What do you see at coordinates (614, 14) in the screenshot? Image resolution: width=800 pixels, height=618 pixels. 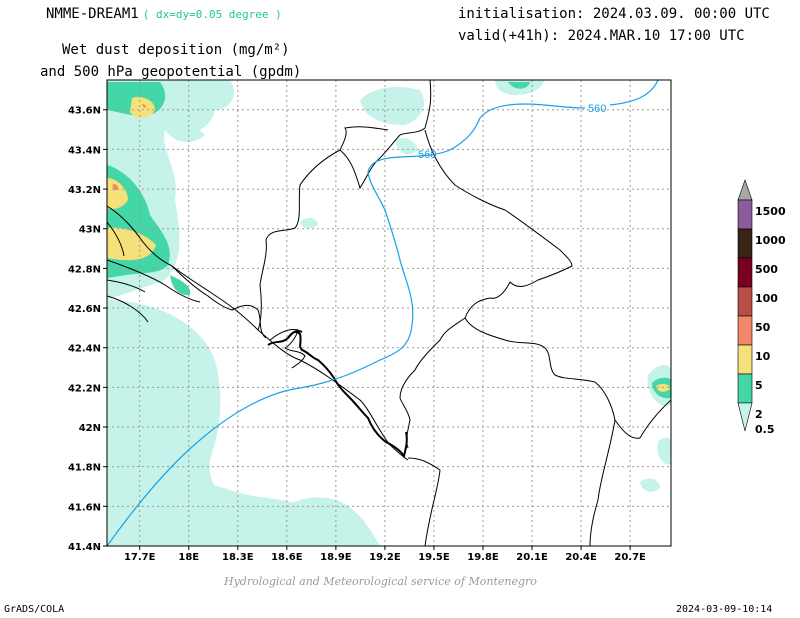 I see `initialisation-time: initialisation: 2024.03.09. 00:00 UTC` at bounding box center [614, 14].